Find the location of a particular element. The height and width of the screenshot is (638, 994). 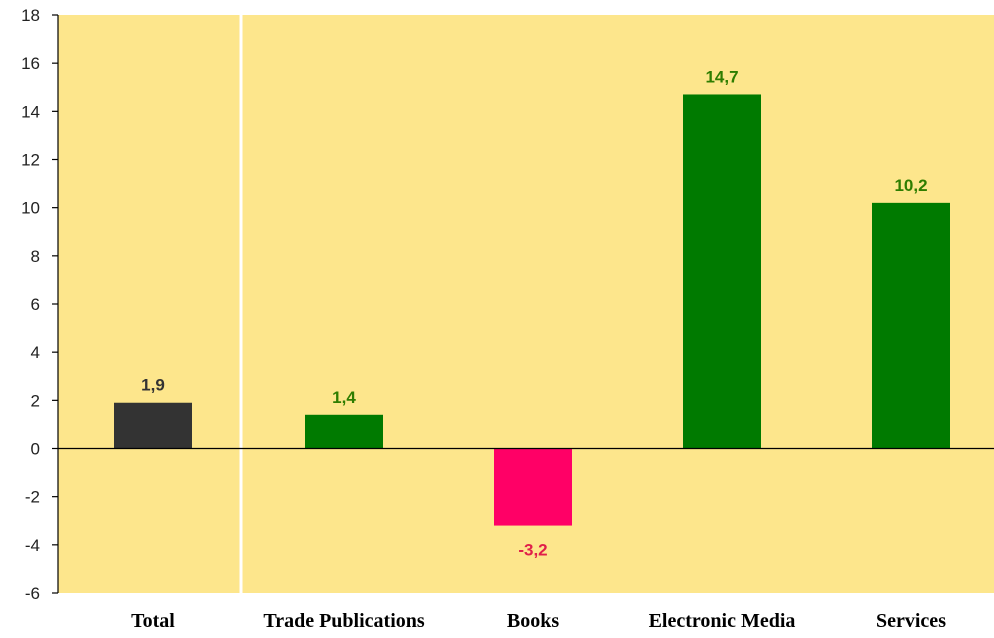

y-tick-label: 14 is located at coordinates (30, 111).